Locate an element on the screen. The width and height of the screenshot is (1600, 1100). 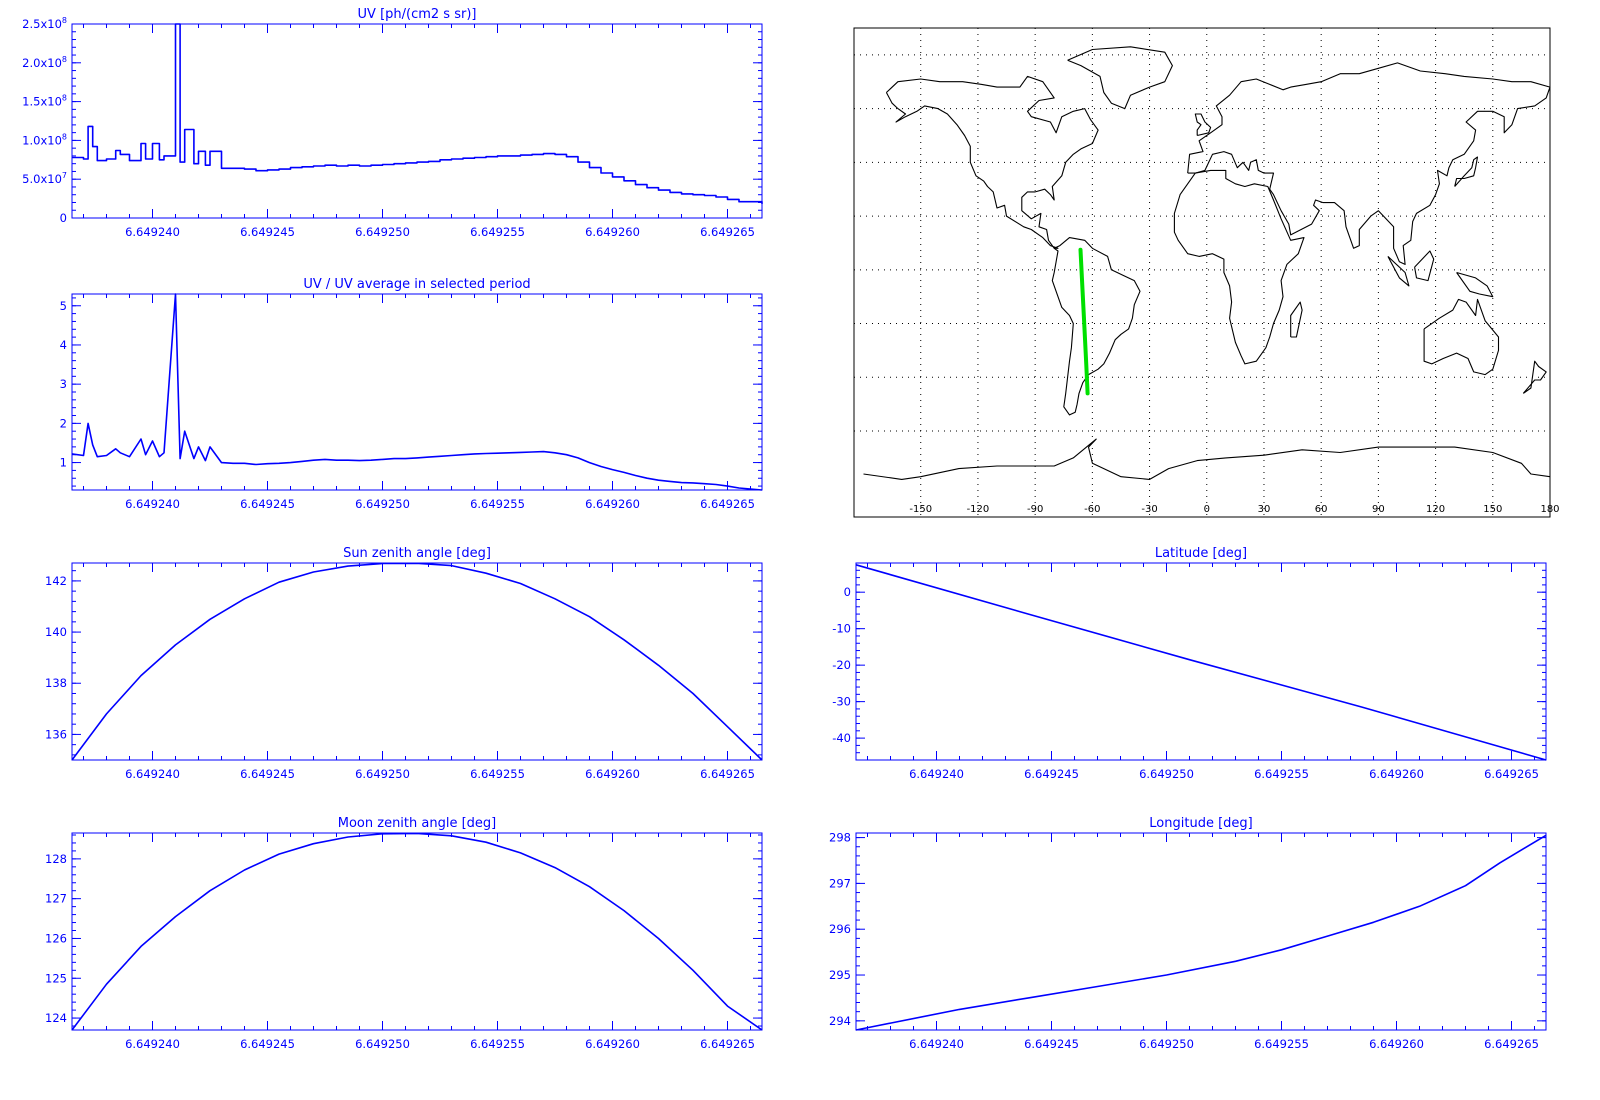
chart-title: UV [ph/(cm2 s sr)] is located at coordinates (417, 14).